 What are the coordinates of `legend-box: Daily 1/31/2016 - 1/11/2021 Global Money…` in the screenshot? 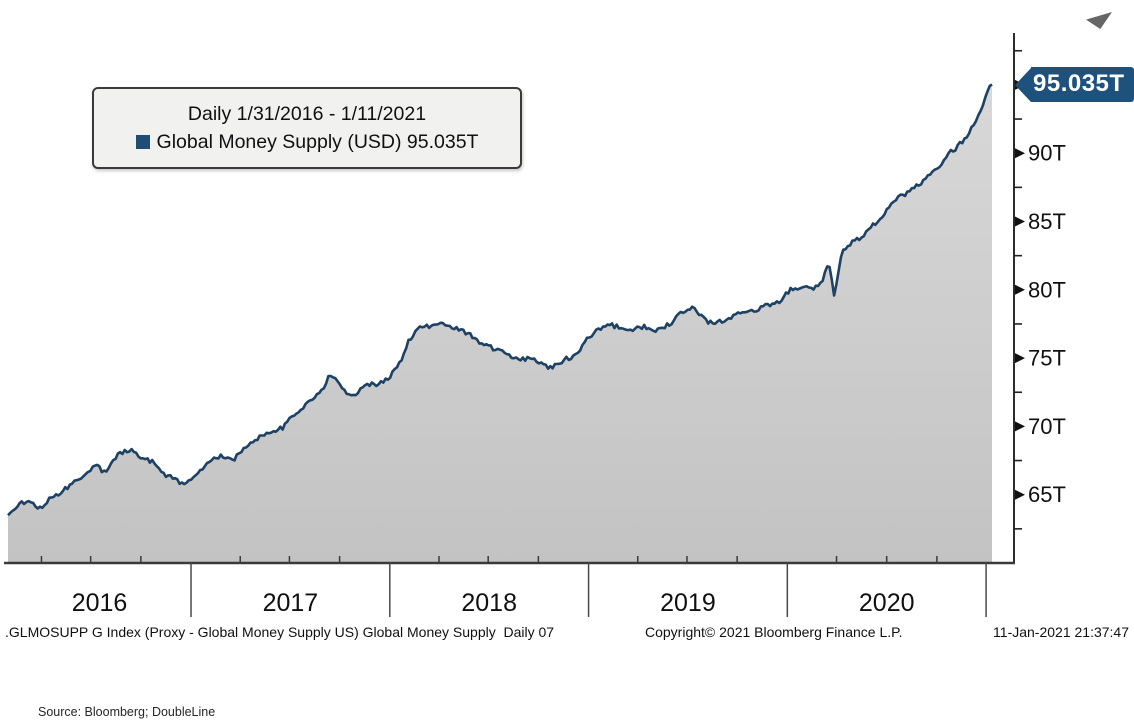 It's located at (307, 128).